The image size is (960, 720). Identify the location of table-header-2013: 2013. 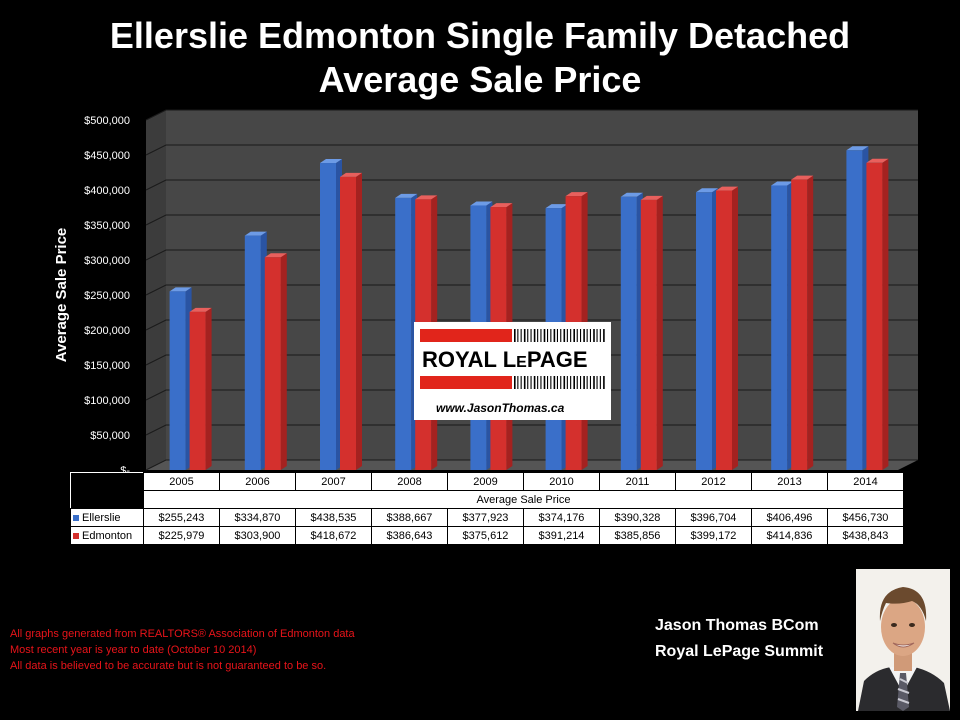
(789, 481).